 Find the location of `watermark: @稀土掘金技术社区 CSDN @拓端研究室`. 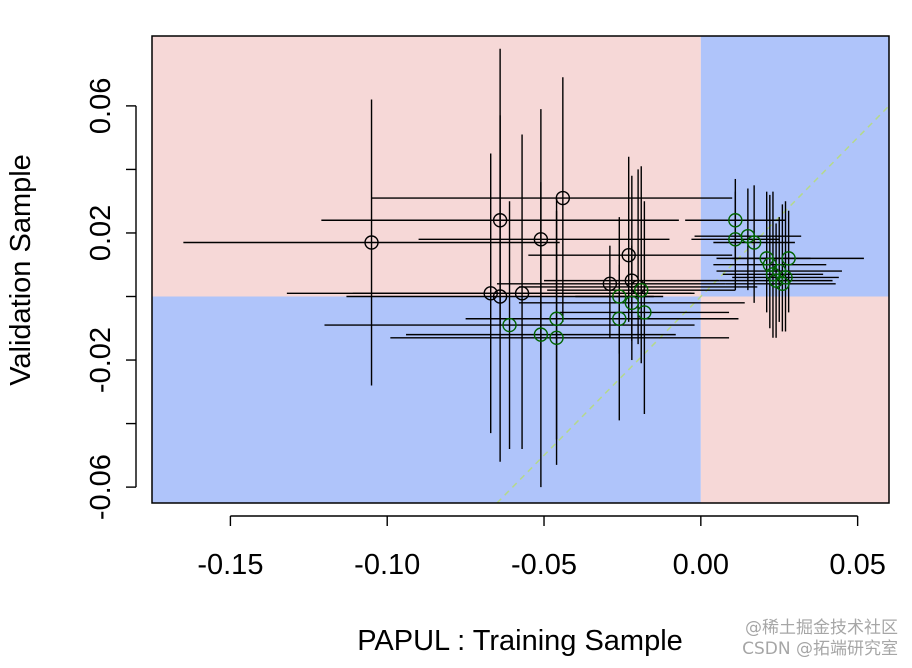

watermark: @稀土掘金技术社区 CSDN @拓端研究室 is located at coordinates (820, 639).